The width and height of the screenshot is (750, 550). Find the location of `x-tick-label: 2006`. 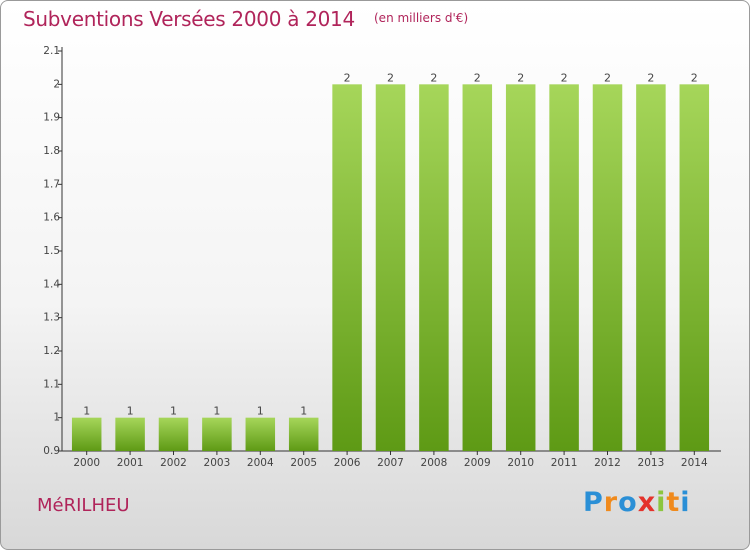

x-tick-label: 2006 is located at coordinates (347, 463).